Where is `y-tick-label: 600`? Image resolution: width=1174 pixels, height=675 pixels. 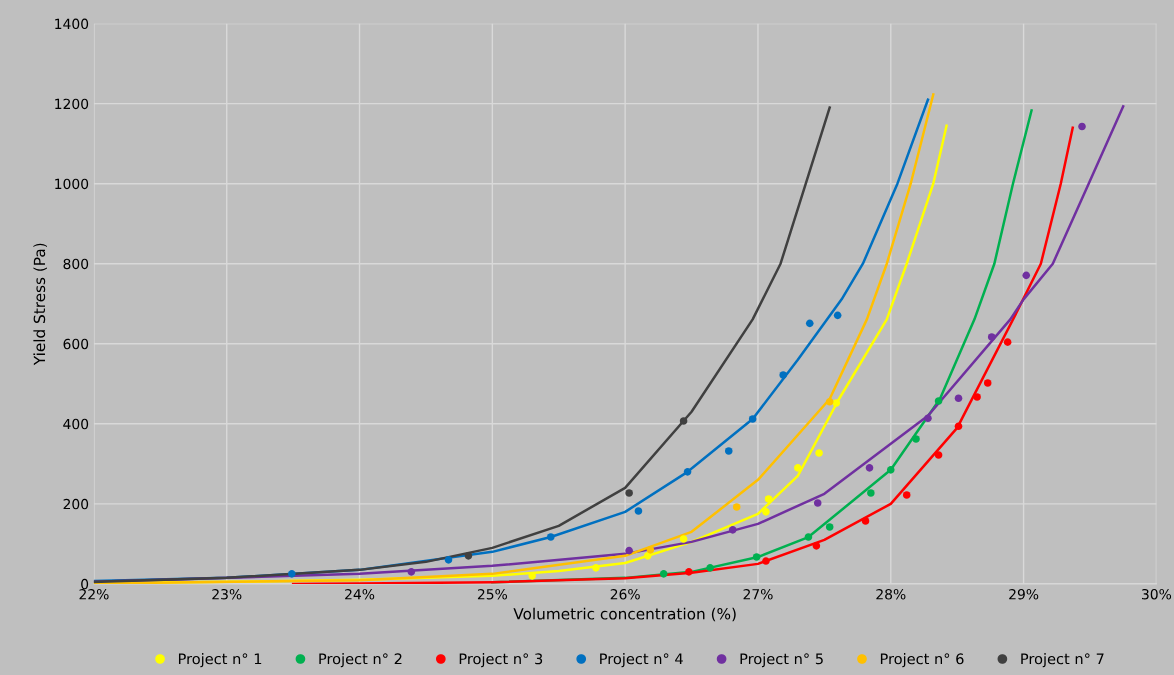 y-tick-label: 600 is located at coordinates (76, 344).